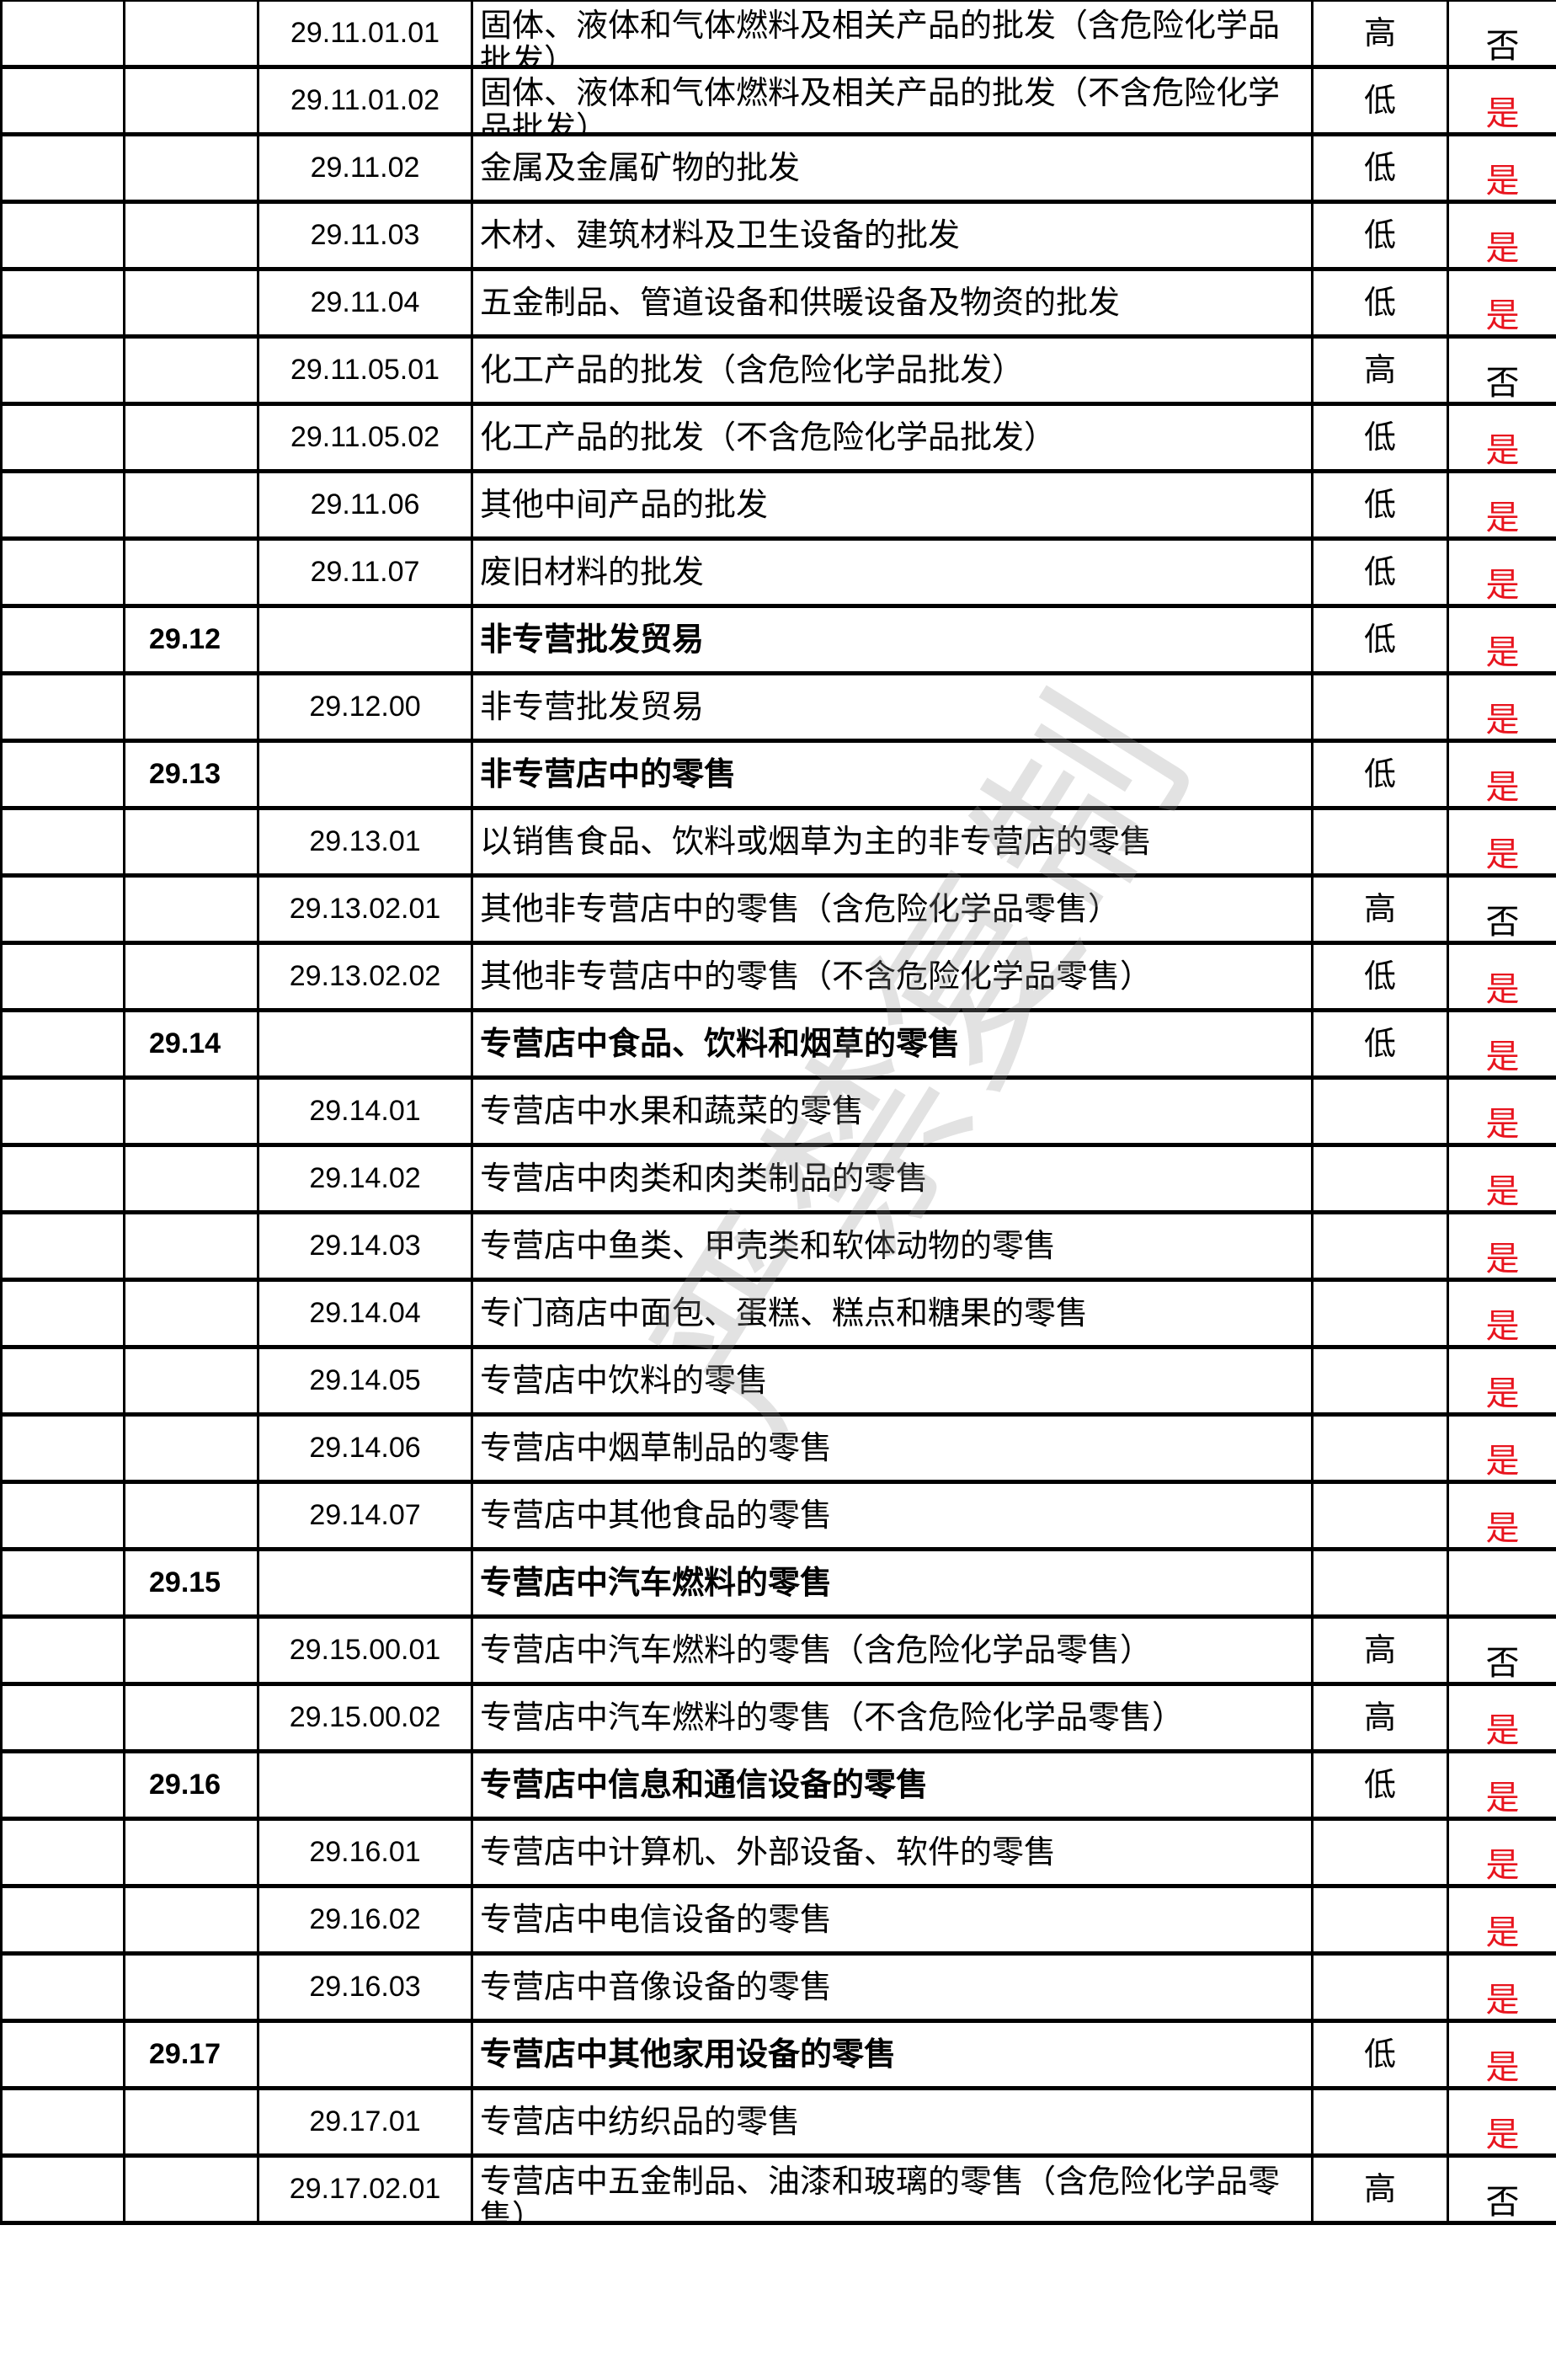 The height and width of the screenshot is (2380, 1556). What do you see at coordinates (778, 2122) in the screenshot?
I see `table-row: 29.17.01 专营店中纺织品的零售 是` at bounding box center [778, 2122].